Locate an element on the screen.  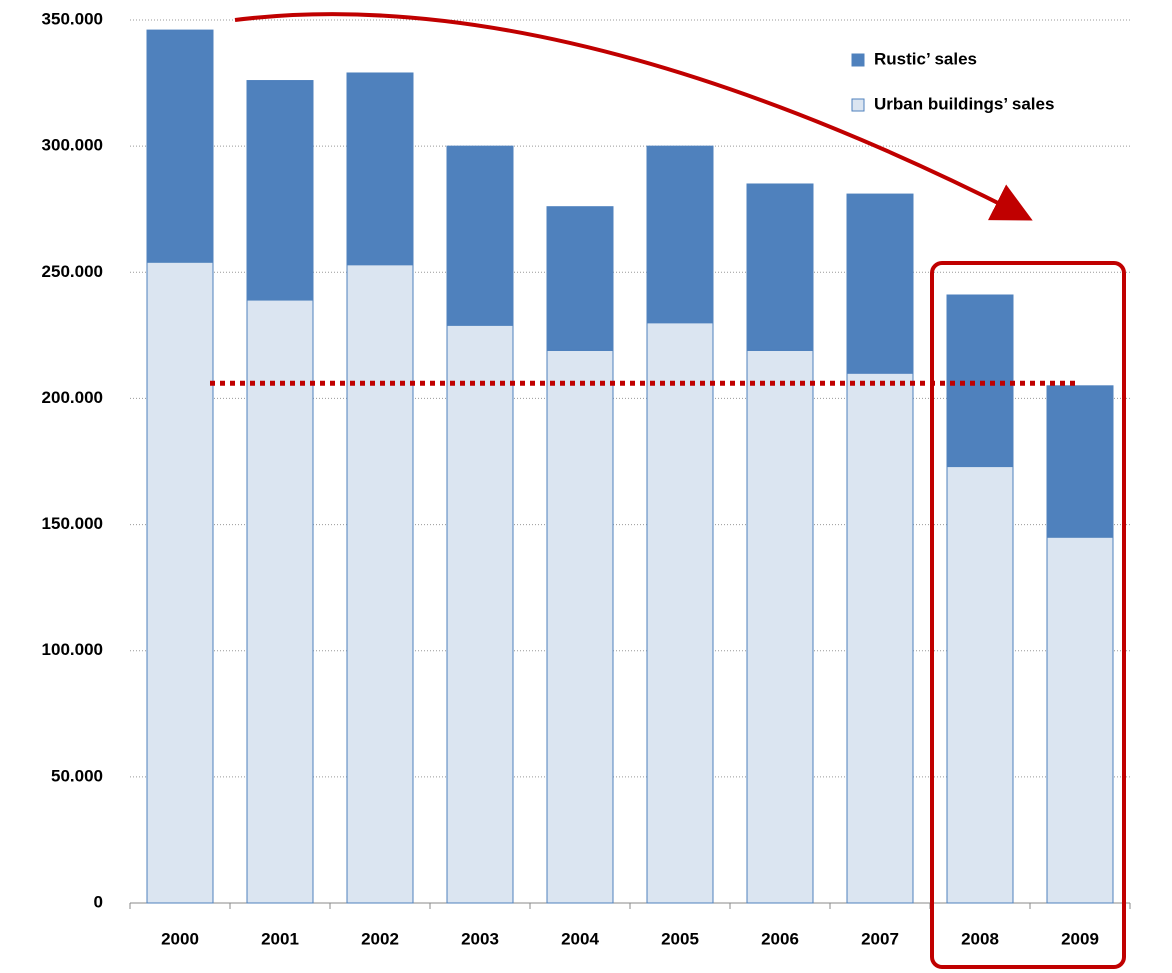
y-tick-label: 0 is located at coordinates (98, 901).